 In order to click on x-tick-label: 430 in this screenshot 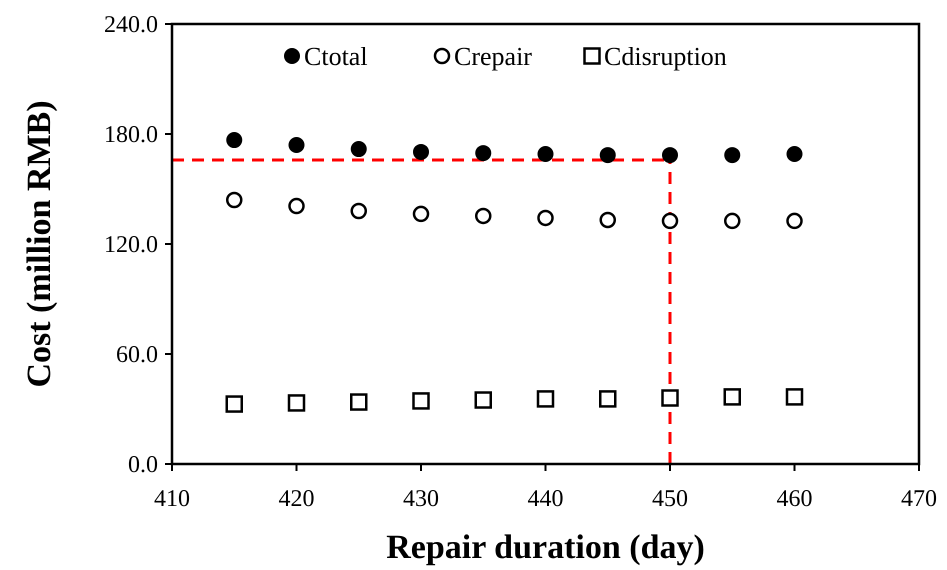, I will do `click(421, 499)`.